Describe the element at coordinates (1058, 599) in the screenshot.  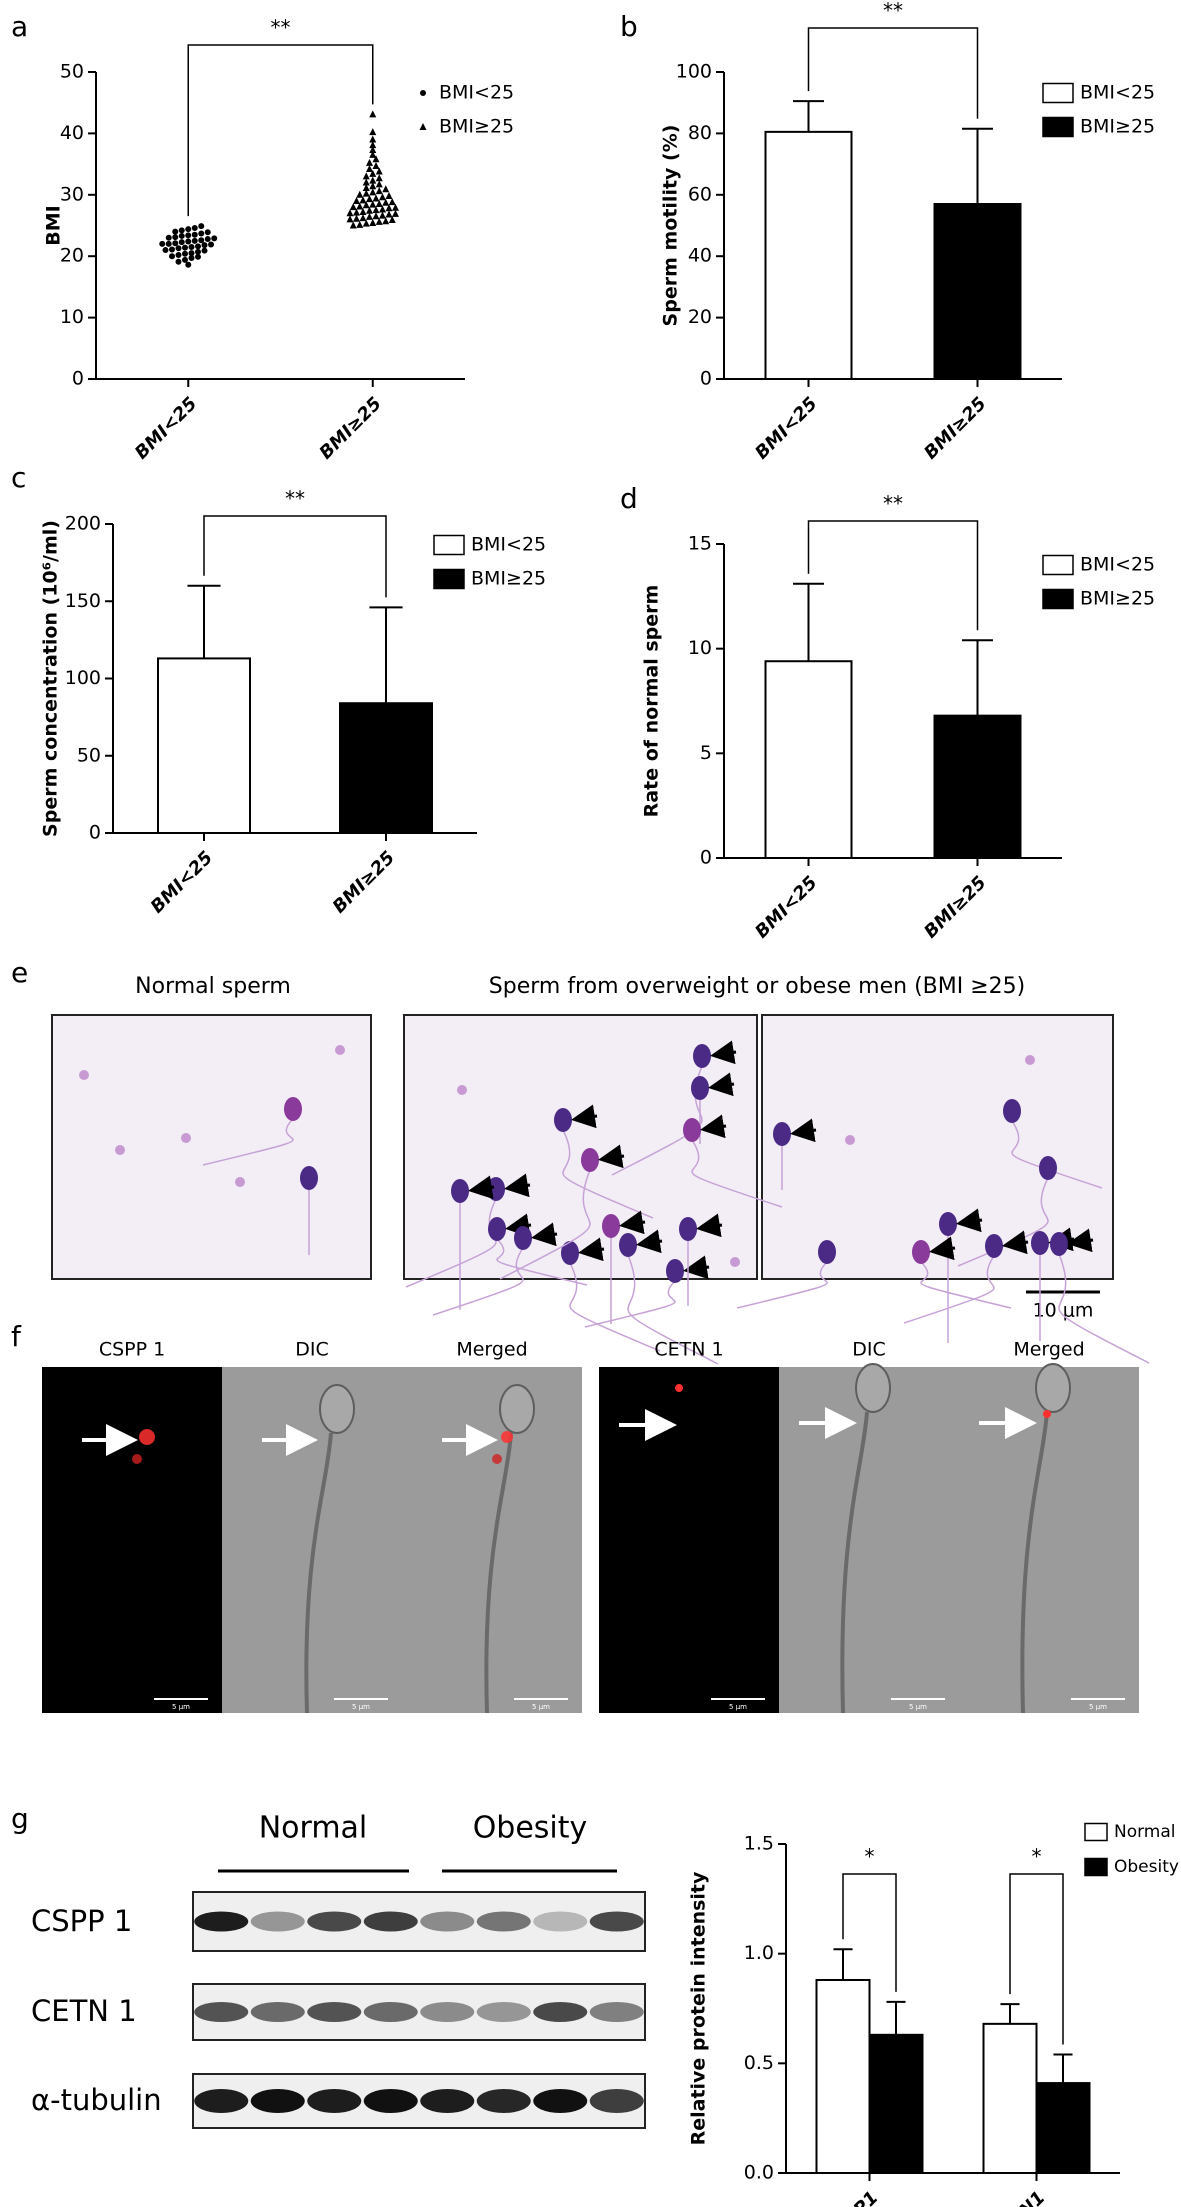
I see `legend-swatch` at that location.